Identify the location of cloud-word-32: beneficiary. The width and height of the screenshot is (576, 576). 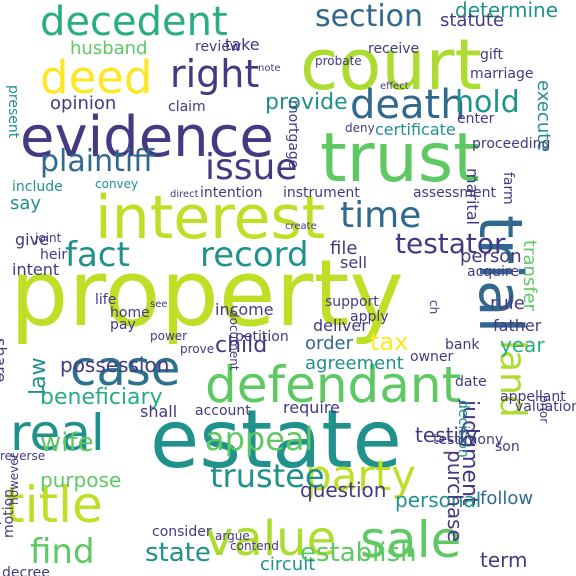
(101, 397).